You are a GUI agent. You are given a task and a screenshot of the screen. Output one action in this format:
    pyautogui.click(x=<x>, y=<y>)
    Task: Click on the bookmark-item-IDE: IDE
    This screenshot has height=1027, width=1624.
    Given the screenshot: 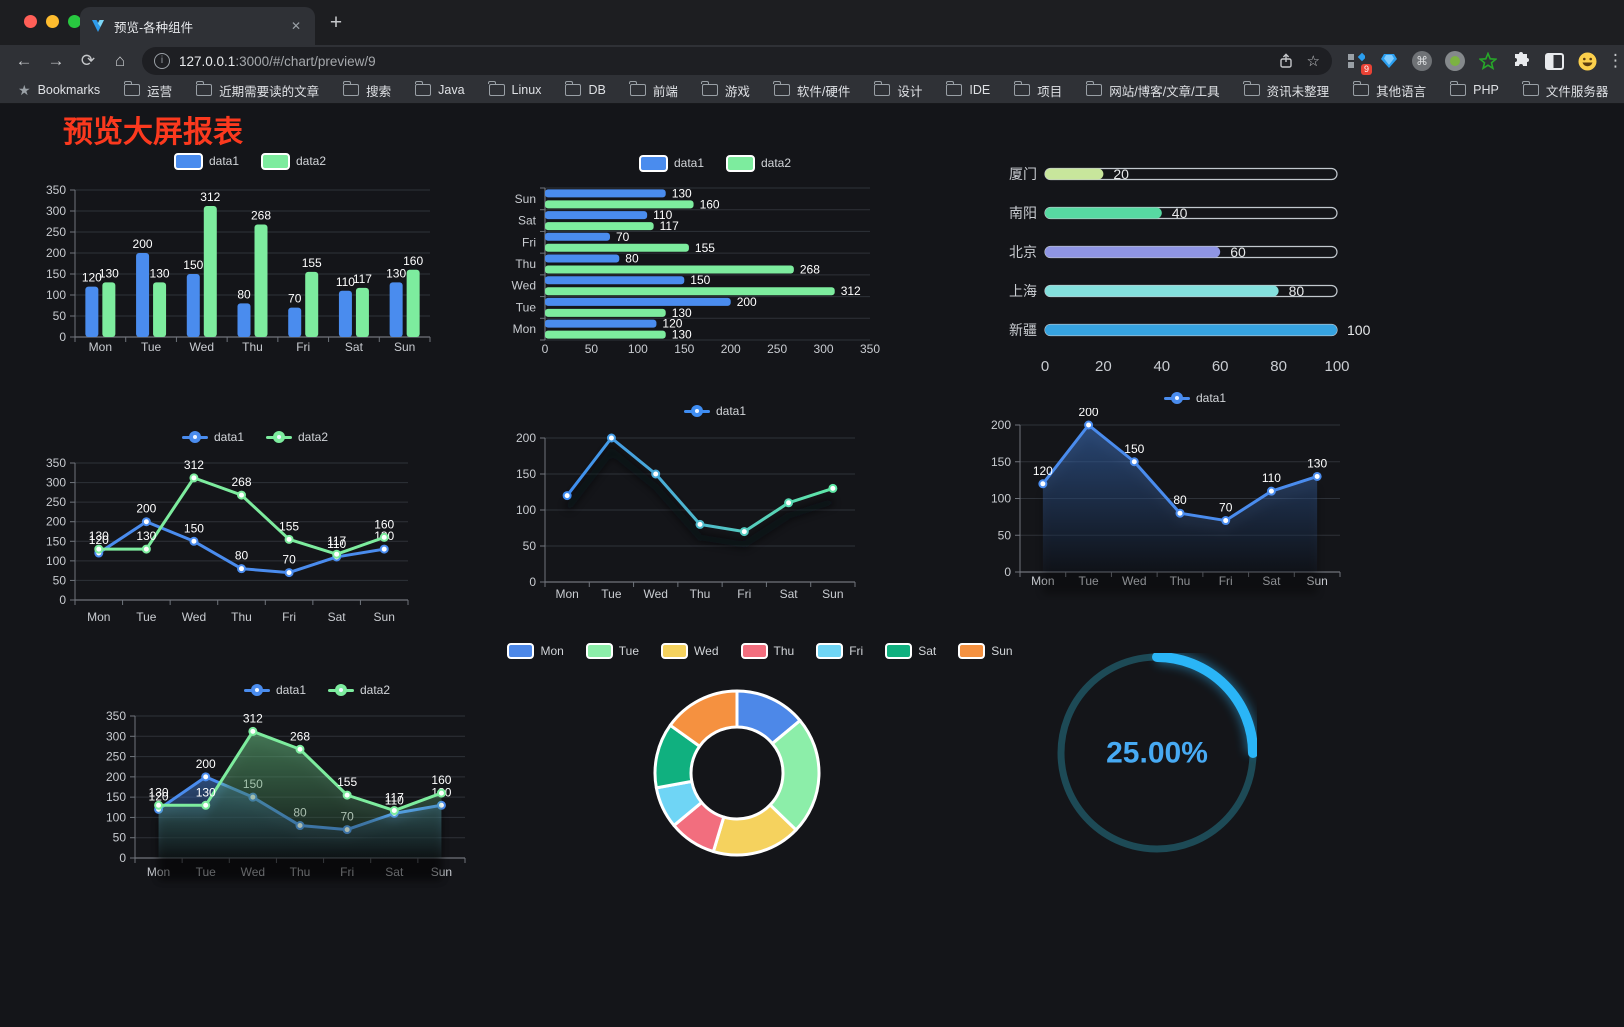 What is the action you would take?
    pyautogui.click(x=967, y=89)
    